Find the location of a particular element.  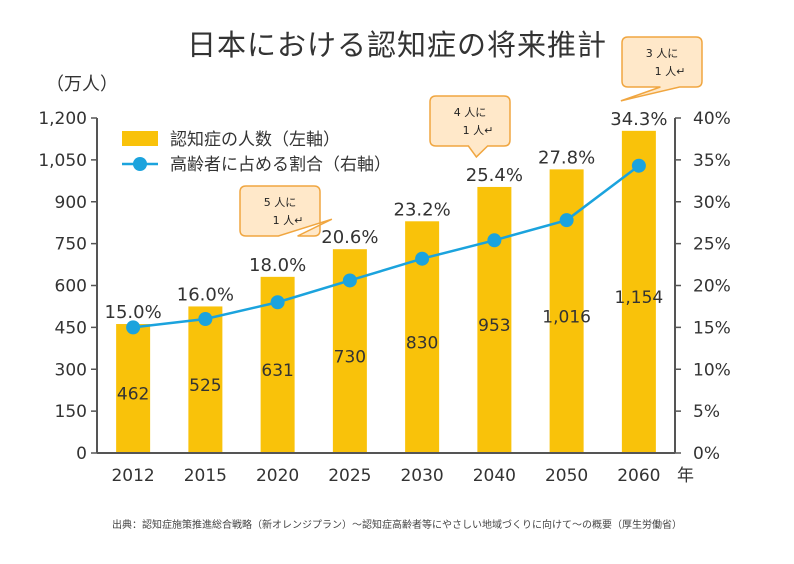

x-tick-label: 2040 is located at coordinates (494, 476).